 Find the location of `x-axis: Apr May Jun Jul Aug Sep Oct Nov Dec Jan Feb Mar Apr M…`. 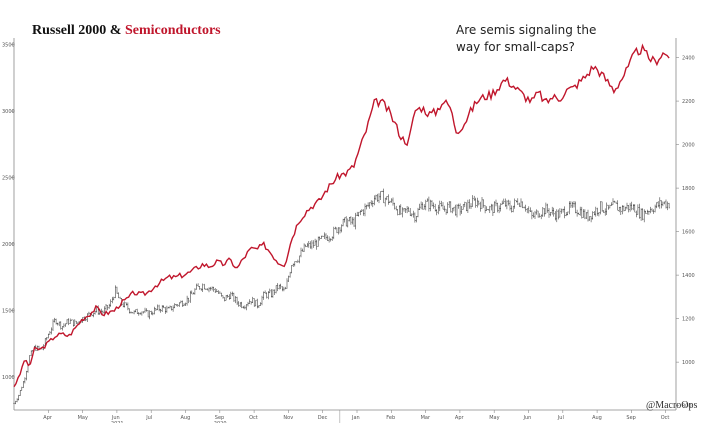

x-axis: Apr May Jun Jul Aug Sep Oct Nov Dec Jan Feb Mar Apr M… is located at coordinates (356, 416).